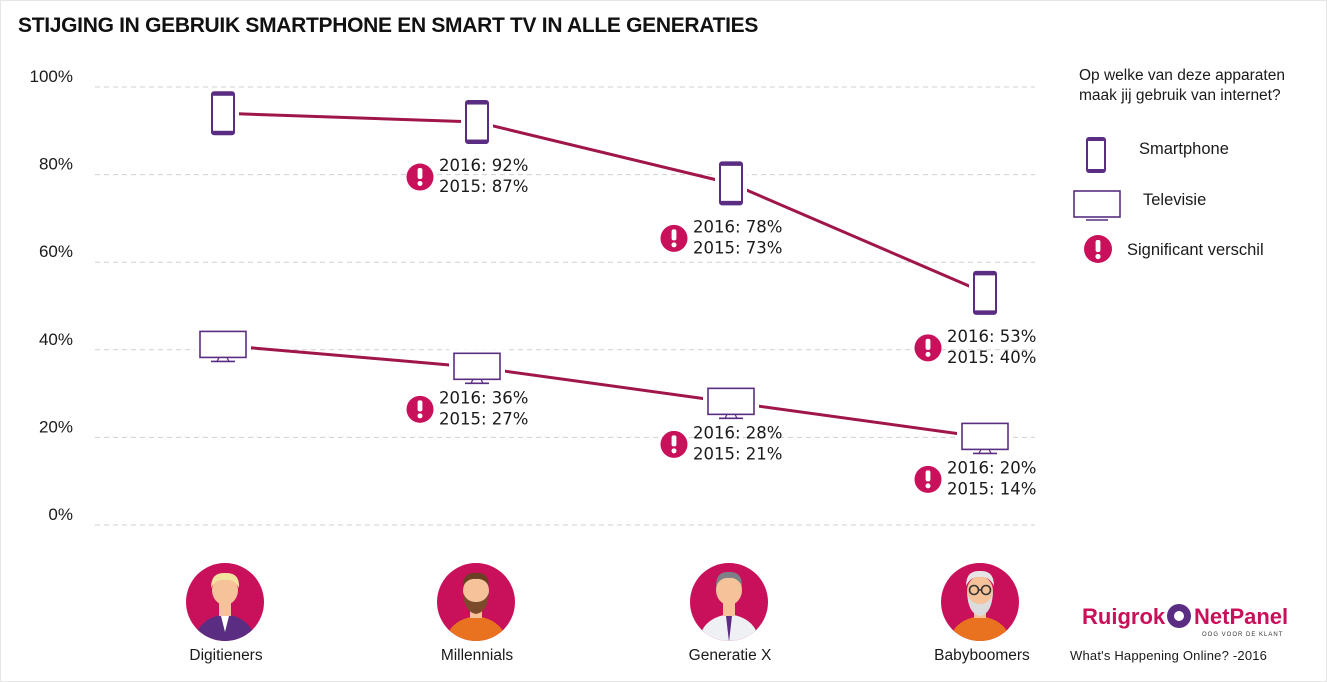 The width and height of the screenshot is (1327, 682). I want to click on svg-text: Ruigrok, so click(1124, 616).